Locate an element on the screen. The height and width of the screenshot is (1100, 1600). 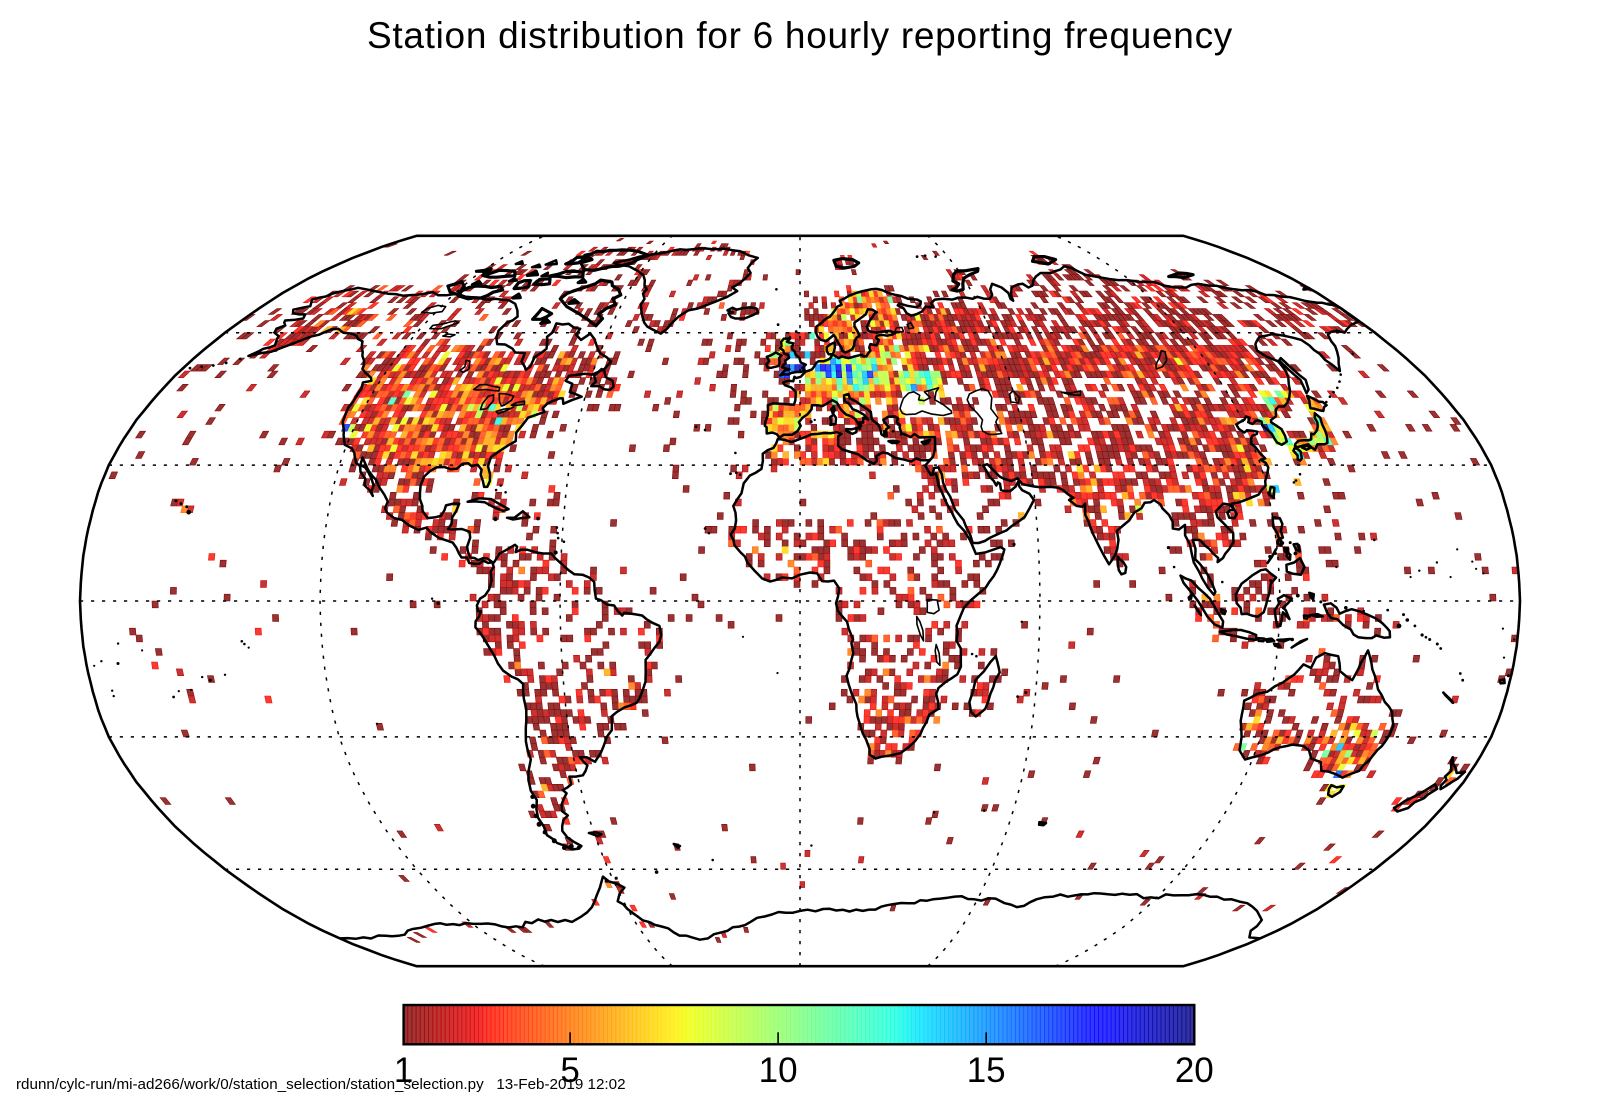
svg-text: 1 is located at coordinates (403, 1070).